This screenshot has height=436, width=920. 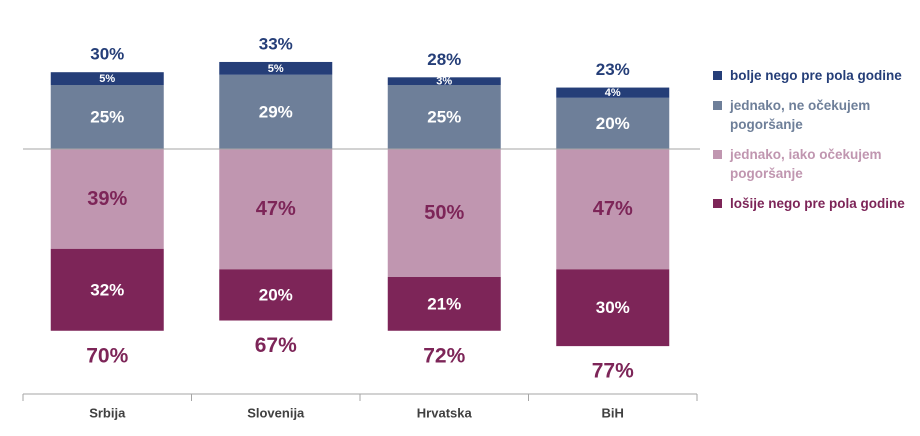 I want to click on total-label-top: 30%, so click(x=107, y=54).